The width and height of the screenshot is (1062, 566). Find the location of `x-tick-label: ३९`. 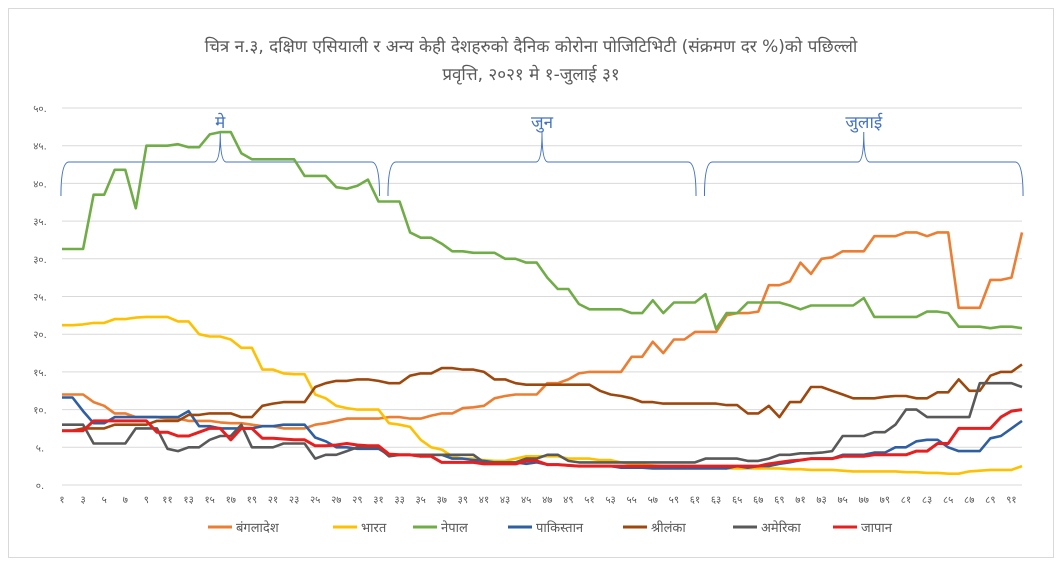

x-tick-label: ३९ is located at coordinates (463, 500).